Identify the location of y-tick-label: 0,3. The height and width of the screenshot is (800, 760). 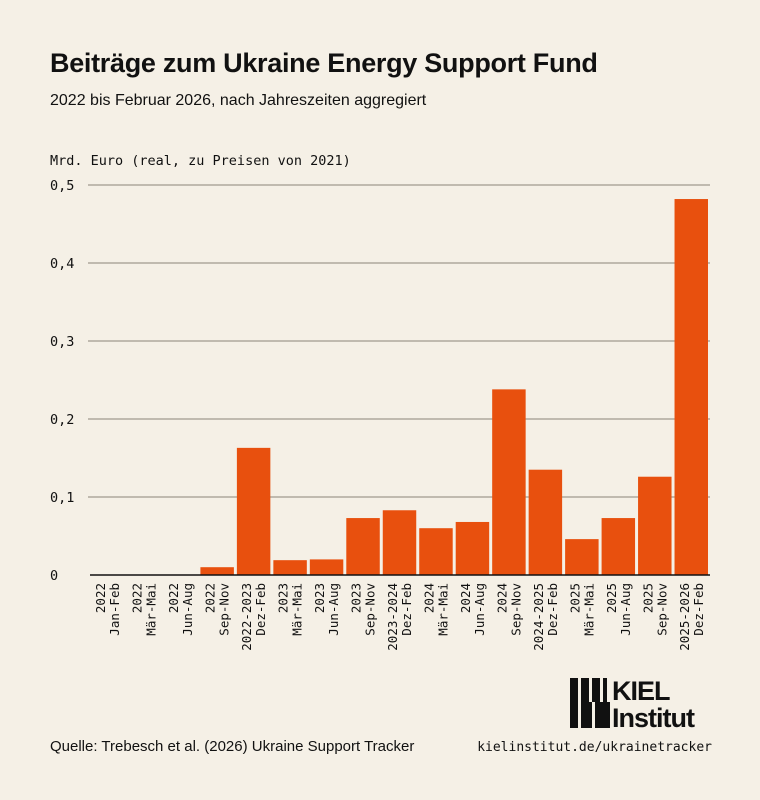
(62, 342).